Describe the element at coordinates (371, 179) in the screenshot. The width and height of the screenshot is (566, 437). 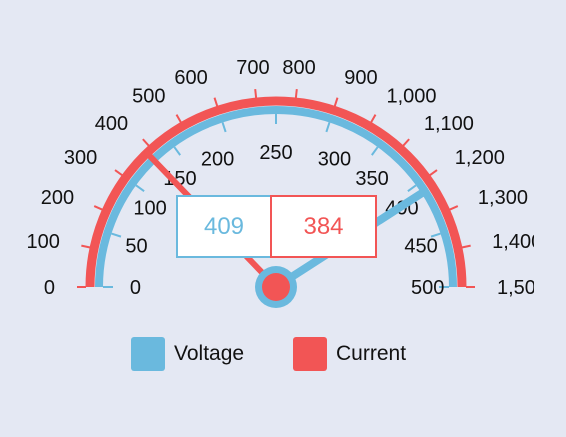
I see `voltage-tick-label: 350` at that location.